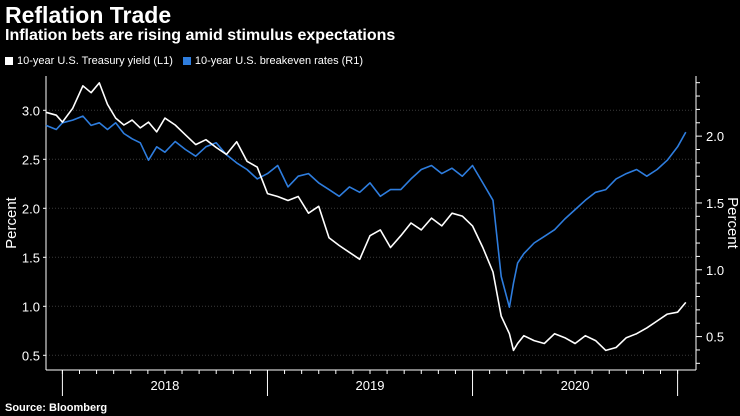 This screenshot has width=740, height=416. What do you see at coordinates (715, 203) in the screenshot?
I see `right-tick-label-2: 1.5` at bounding box center [715, 203].